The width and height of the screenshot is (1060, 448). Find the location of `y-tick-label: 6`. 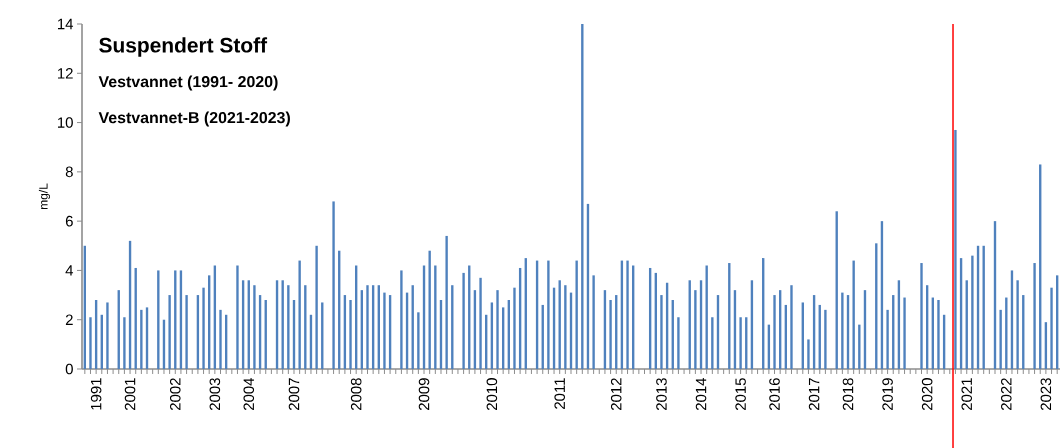

y-tick-label: 6 is located at coordinates (69, 221).